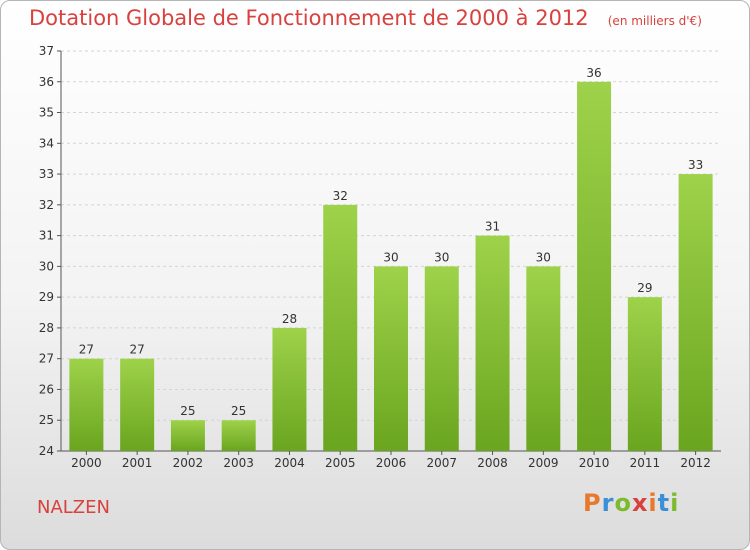  What do you see at coordinates (46, 205) in the screenshot?
I see `y-tick-label: 32` at bounding box center [46, 205].